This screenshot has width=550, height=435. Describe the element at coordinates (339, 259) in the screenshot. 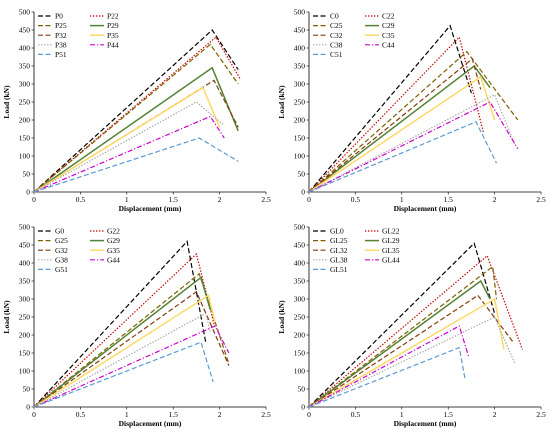

I see `legend-label-gl38: GL38` at that location.